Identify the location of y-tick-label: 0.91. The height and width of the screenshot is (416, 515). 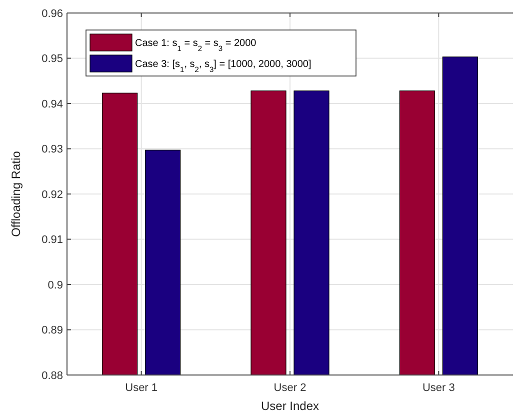
(52, 240).